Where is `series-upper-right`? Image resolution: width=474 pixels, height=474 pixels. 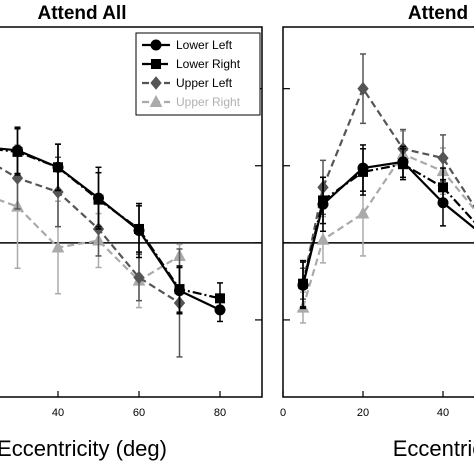
series-upper-right is located at coordinates (93, 226).